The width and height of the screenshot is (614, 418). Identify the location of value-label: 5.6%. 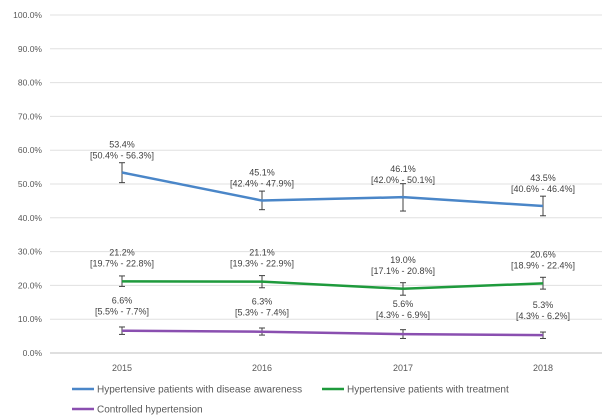
(403, 304).